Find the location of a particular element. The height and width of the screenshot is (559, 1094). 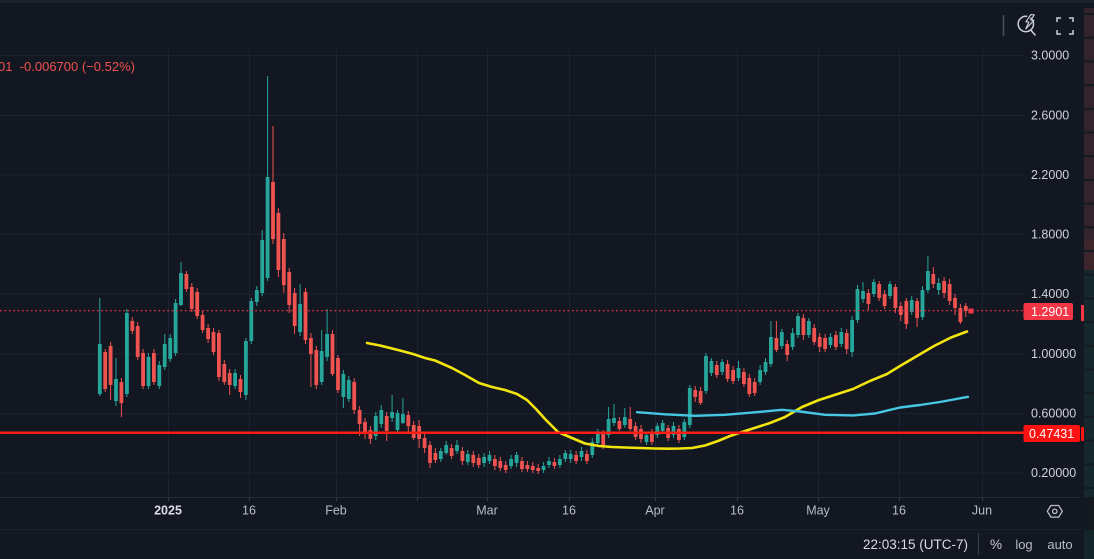

svg-text: auto is located at coordinates (1059, 544).